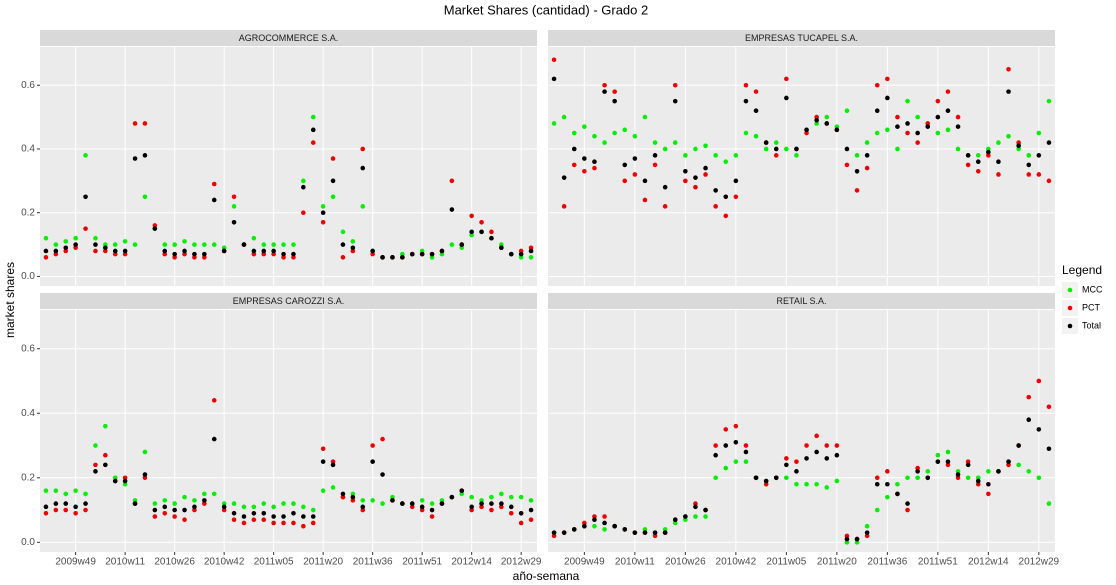 The image size is (1116, 585). I want to click on y-axis-title: market shares, so click(10, 300).